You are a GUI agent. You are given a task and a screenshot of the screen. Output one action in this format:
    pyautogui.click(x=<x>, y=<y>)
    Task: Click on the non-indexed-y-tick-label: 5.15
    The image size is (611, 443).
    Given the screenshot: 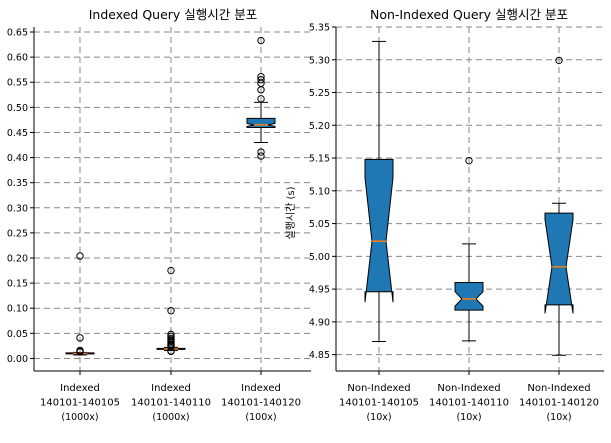 What is the action you would take?
    pyautogui.click(x=319, y=159)
    